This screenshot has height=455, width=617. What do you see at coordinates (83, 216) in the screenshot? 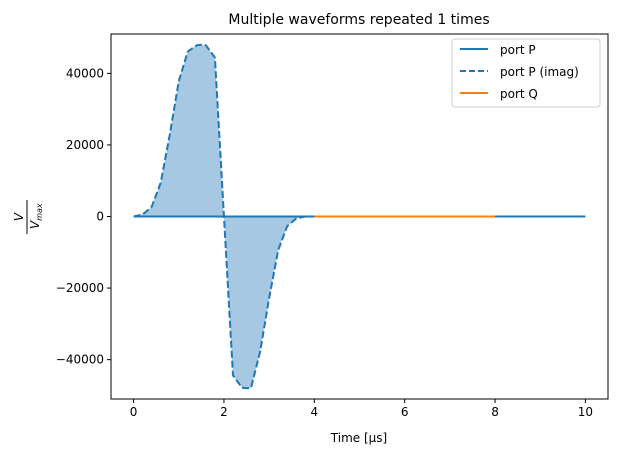
I see `y-axis: −40000 −20000 0 20000 40000` at bounding box center [83, 216].